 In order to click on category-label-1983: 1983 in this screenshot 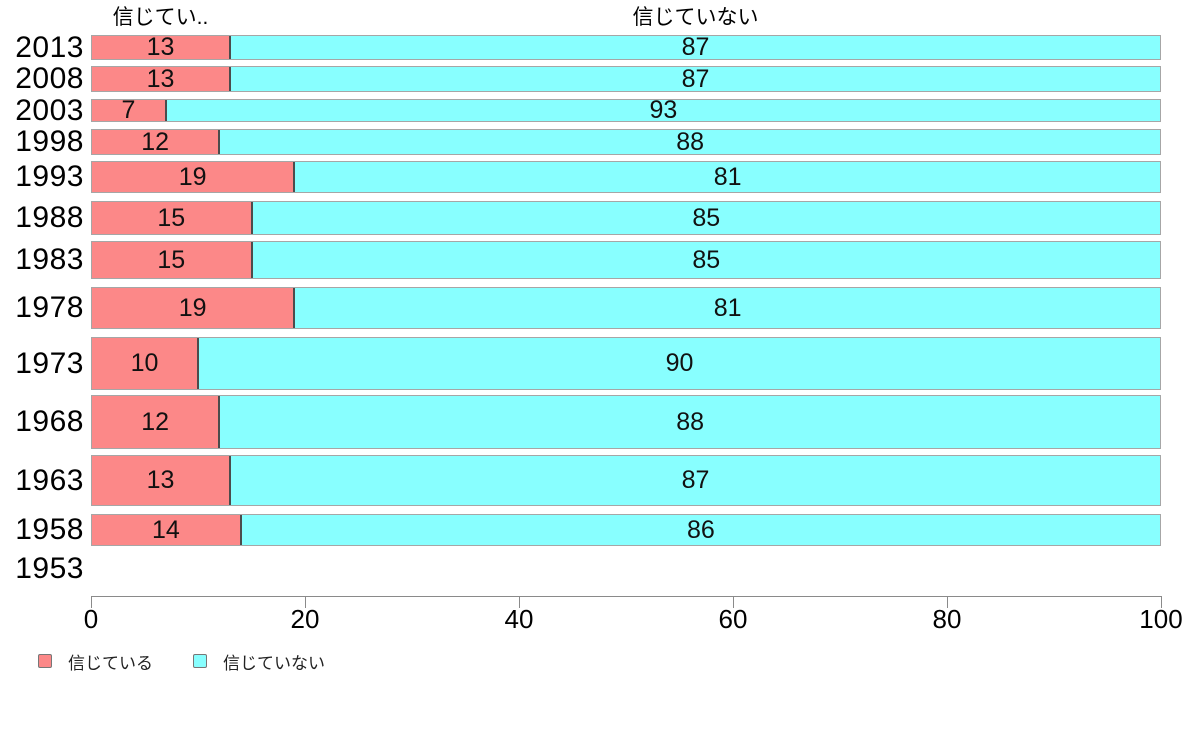, I will do `click(49, 259)`.